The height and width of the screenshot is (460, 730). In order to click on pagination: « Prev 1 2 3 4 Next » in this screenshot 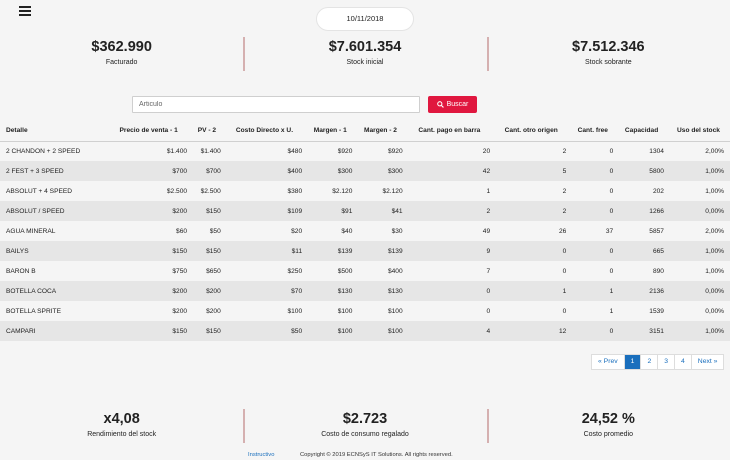, I will do `click(658, 362)`.